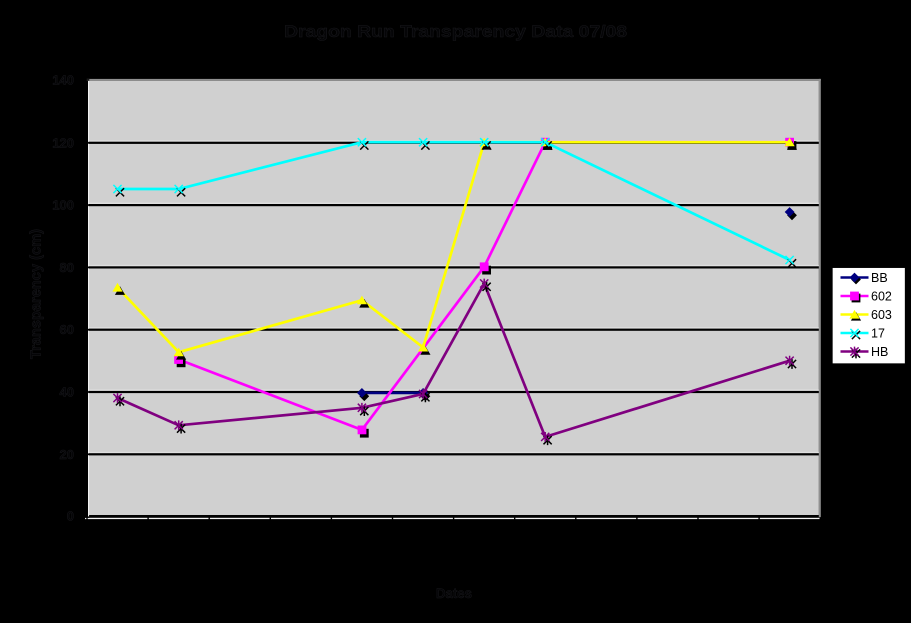 This screenshot has height=623, width=911. Describe the element at coordinates (881, 315) in the screenshot. I see `svg-text: 603` at that location.